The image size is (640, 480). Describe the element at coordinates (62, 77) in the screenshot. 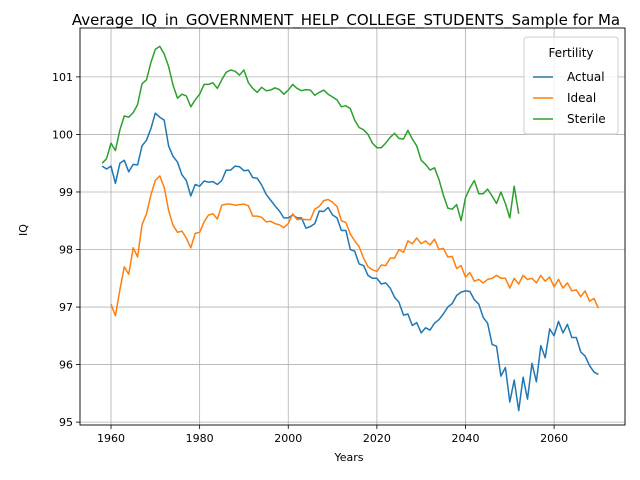

I see `y-tick-label: 101` at that location.